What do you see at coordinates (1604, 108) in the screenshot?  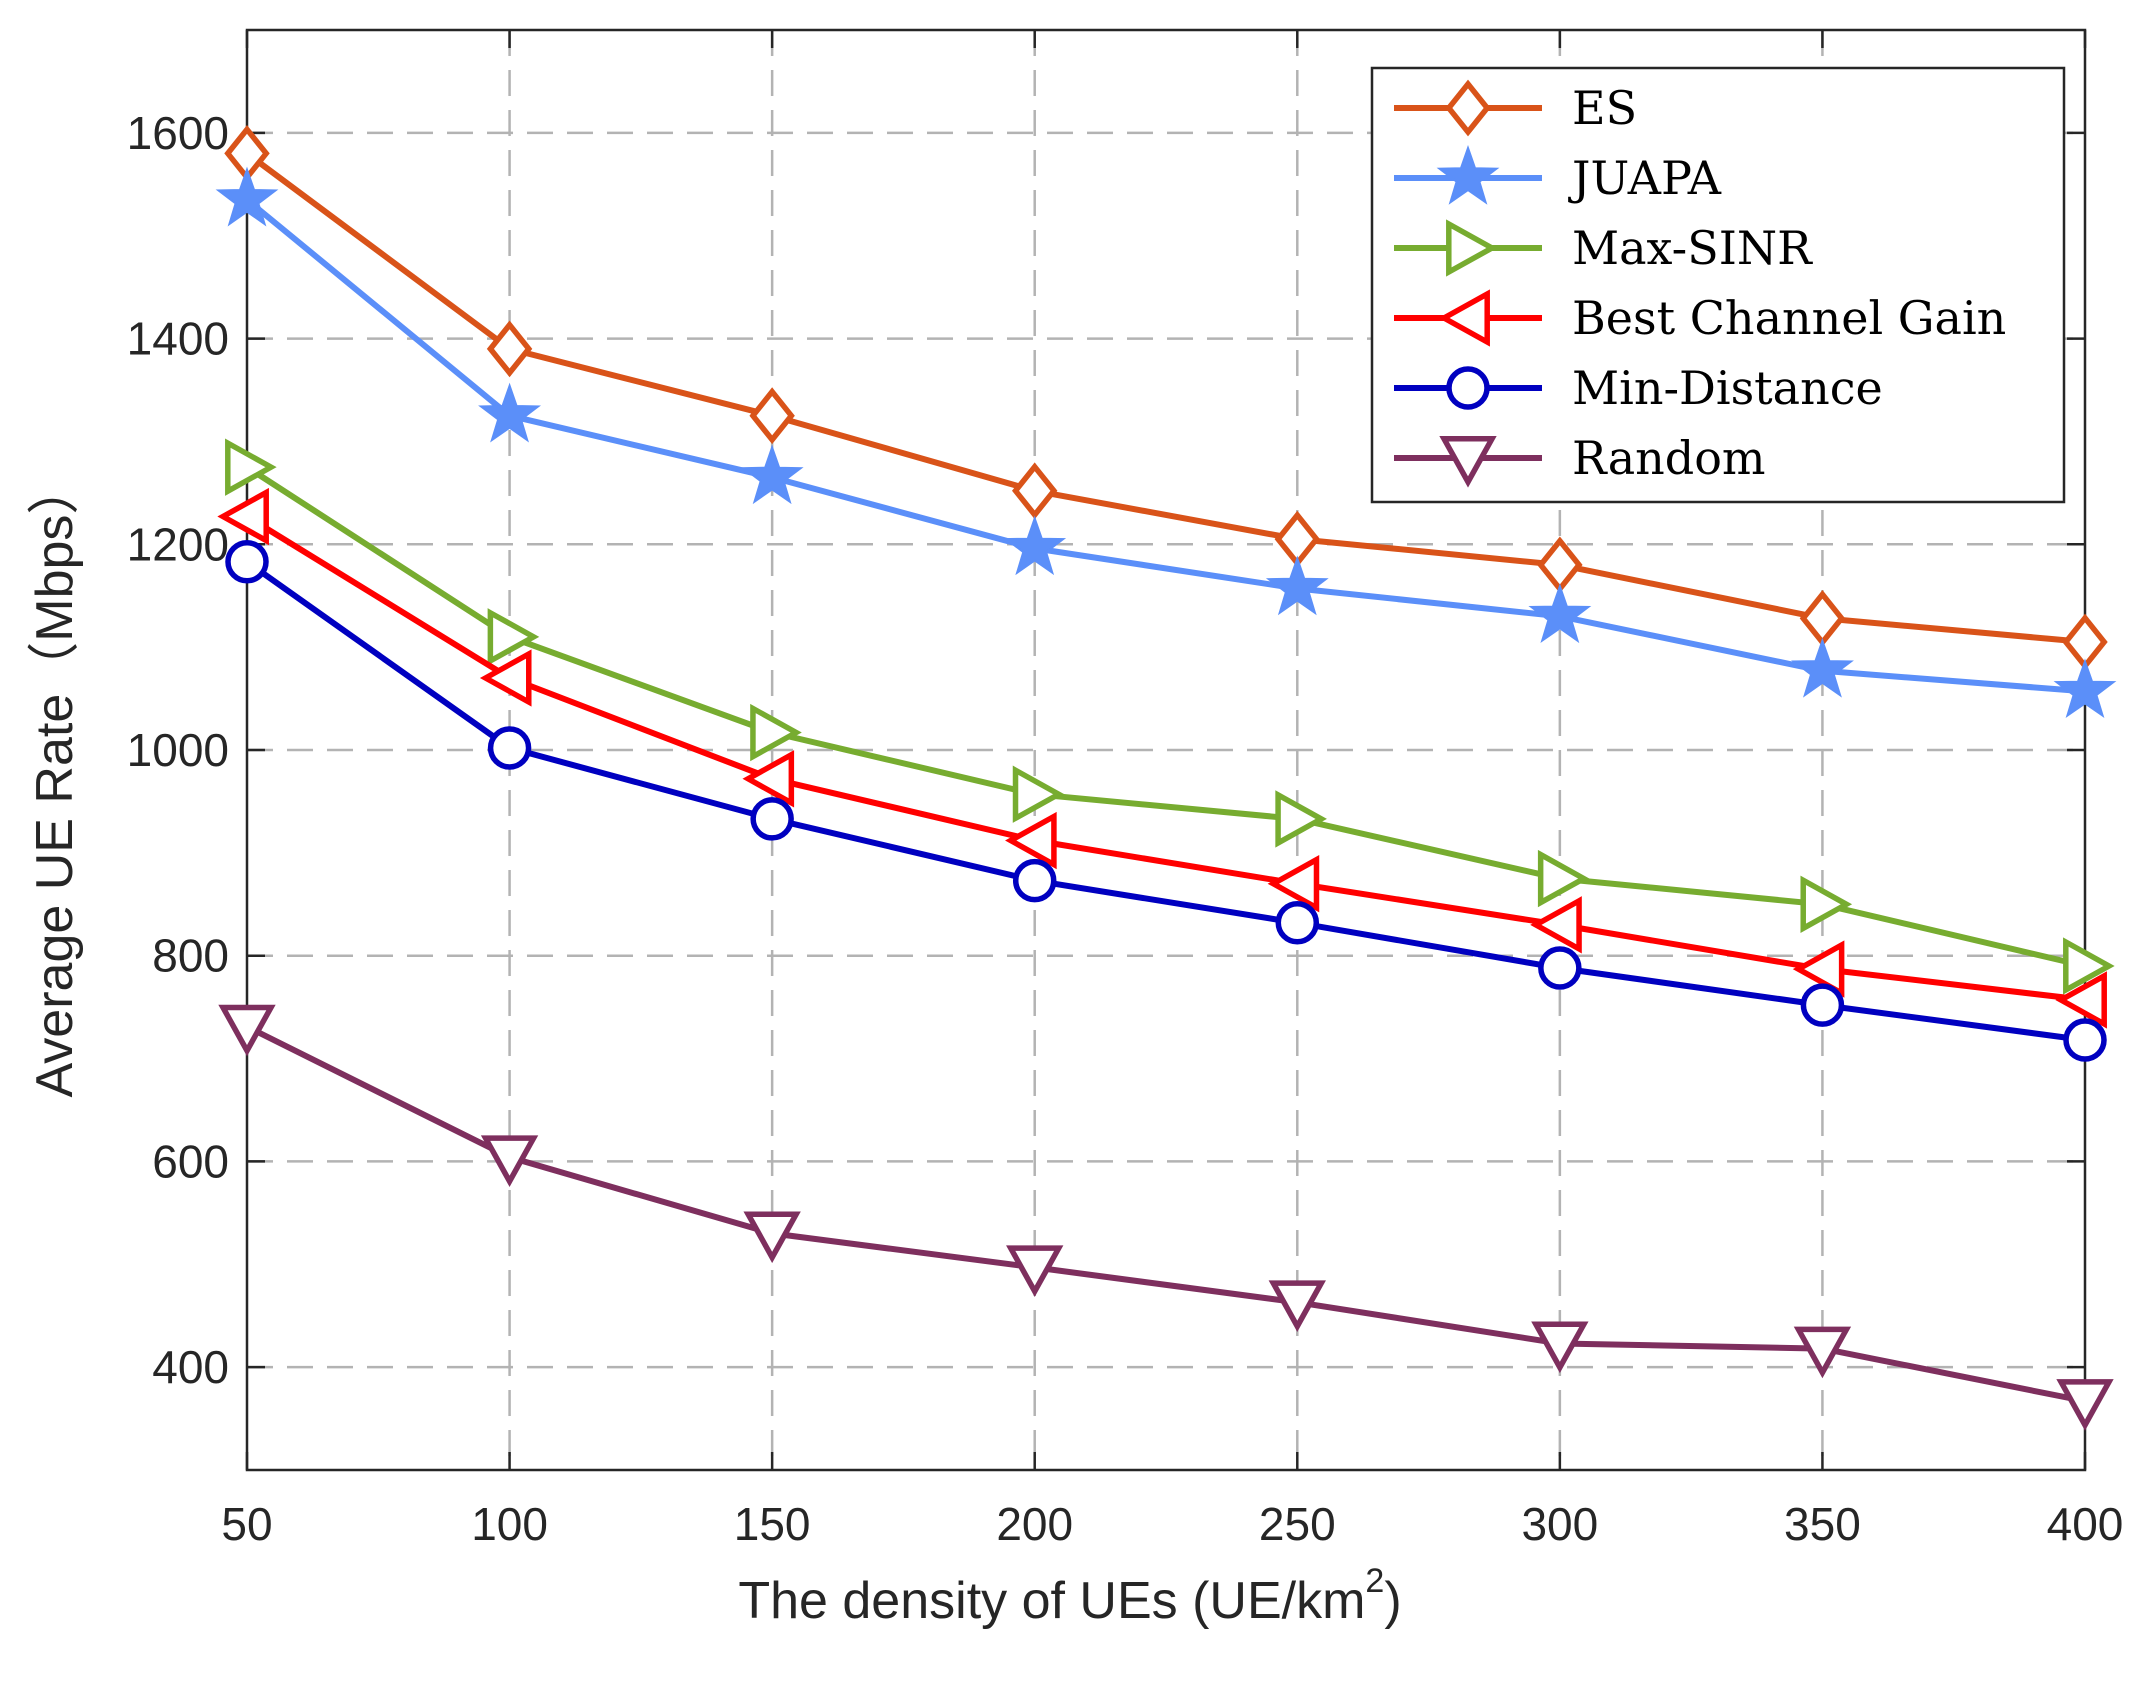 I see `legend-label: ES` at bounding box center [1604, 108].